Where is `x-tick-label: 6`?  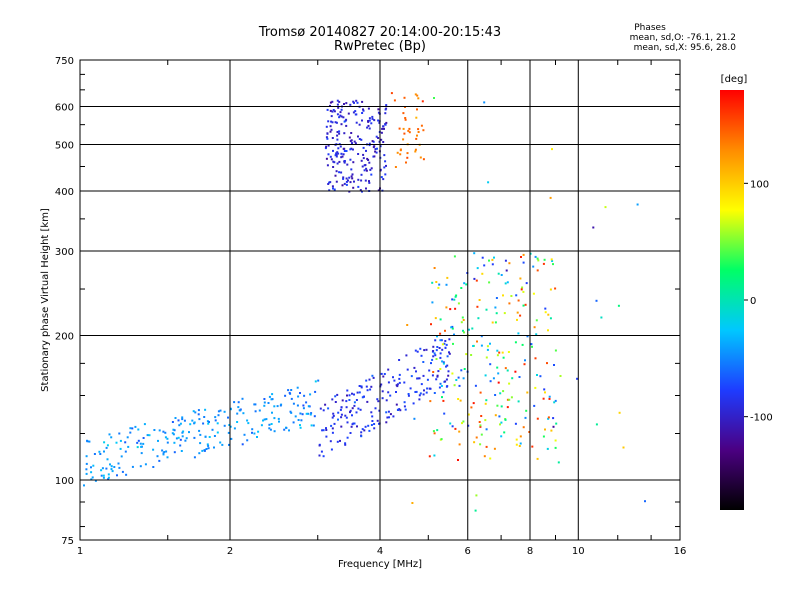
x-tick-label: 6 is located at coordinates (468, 551).